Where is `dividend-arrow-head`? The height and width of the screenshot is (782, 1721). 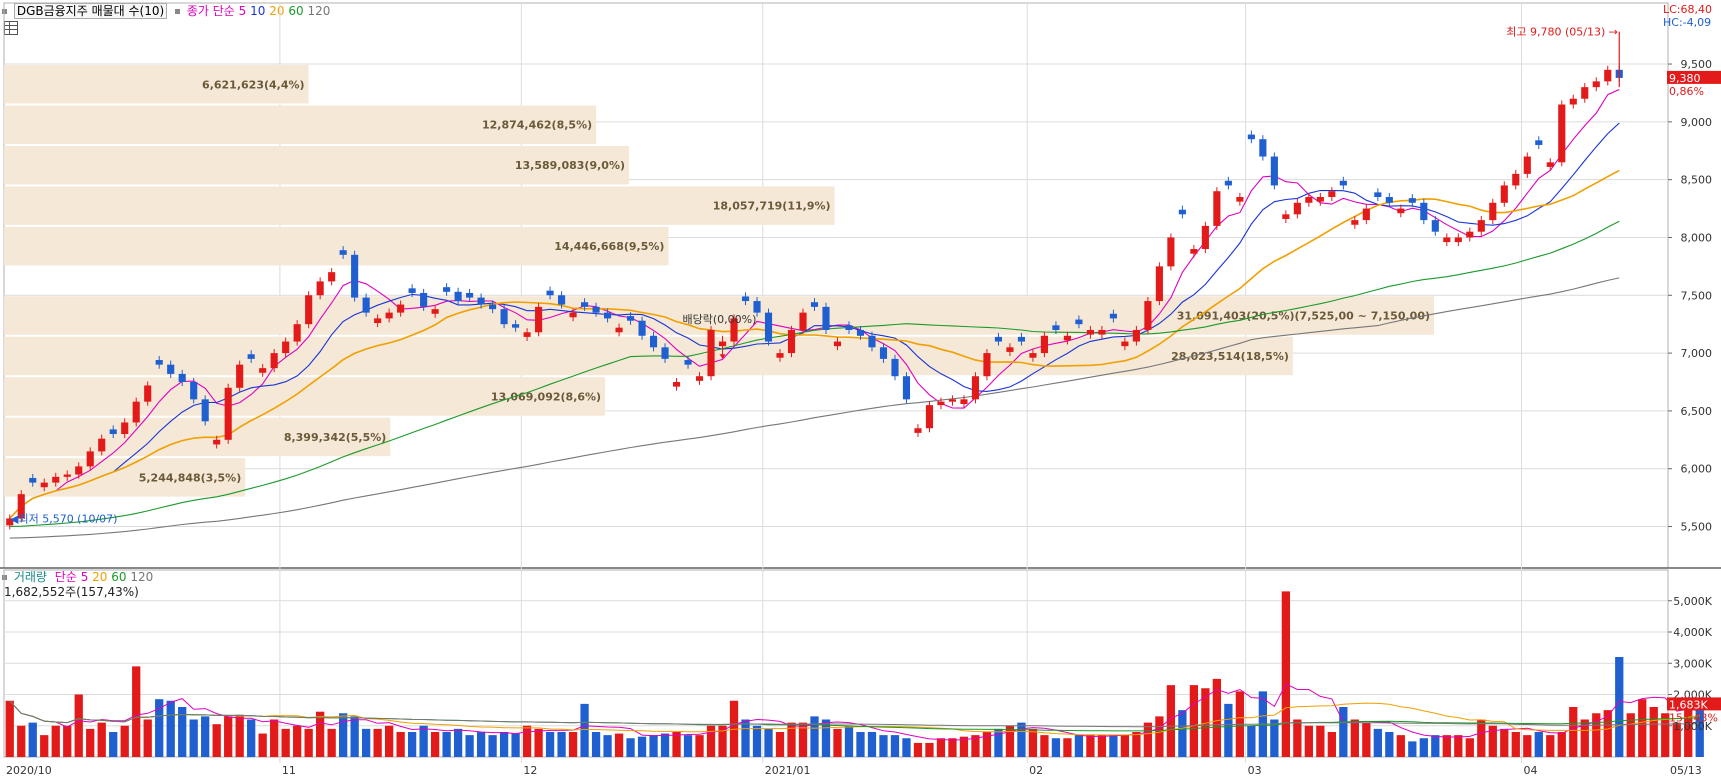
dividend-arrow-head is located at coordinates (722, 356).